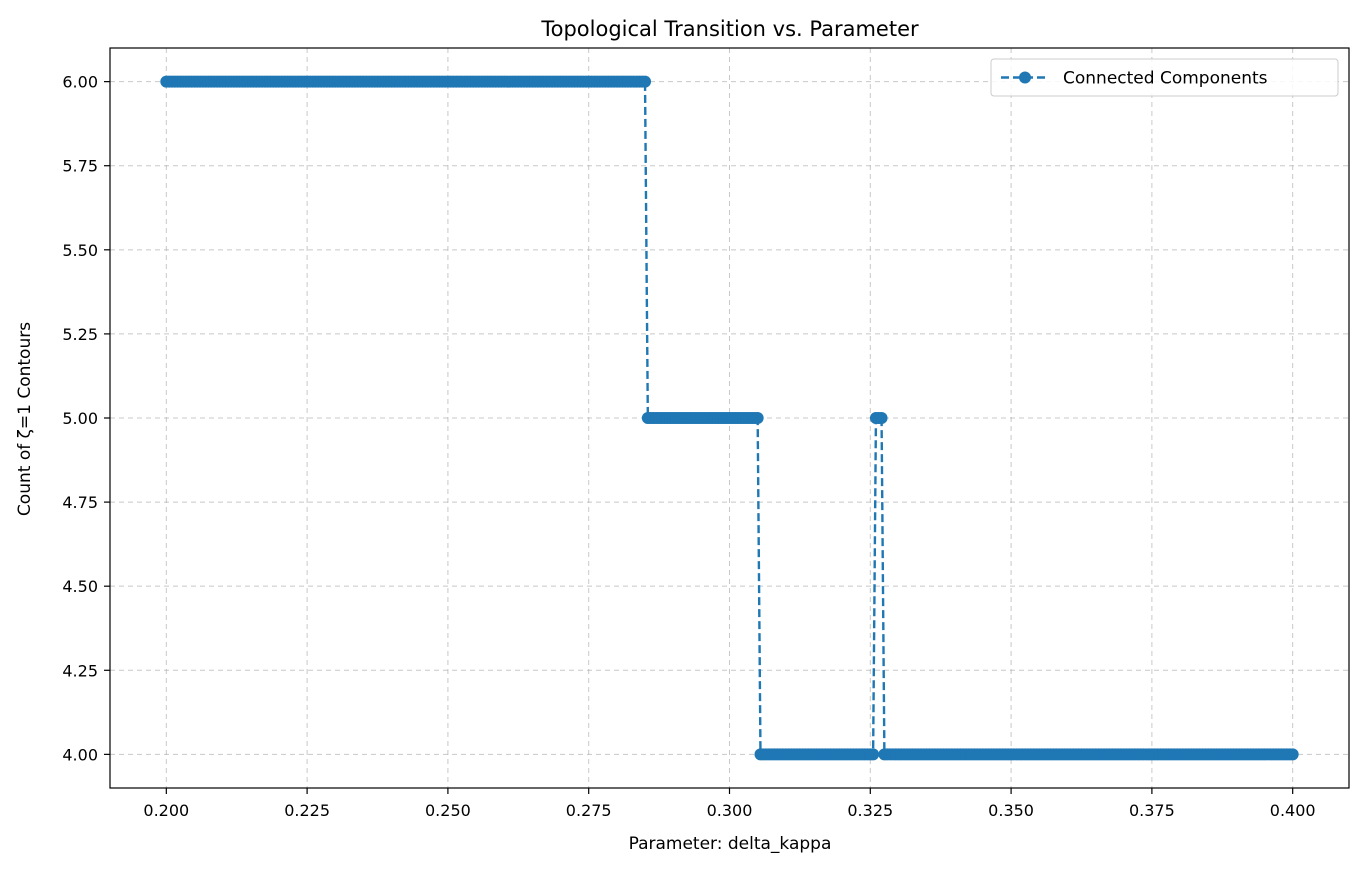 This screenshot has width=1366, height=869. Describe the element at coordinates (80, 670) in the screenshot. I see `y-tick-label: 4.25` at that location.